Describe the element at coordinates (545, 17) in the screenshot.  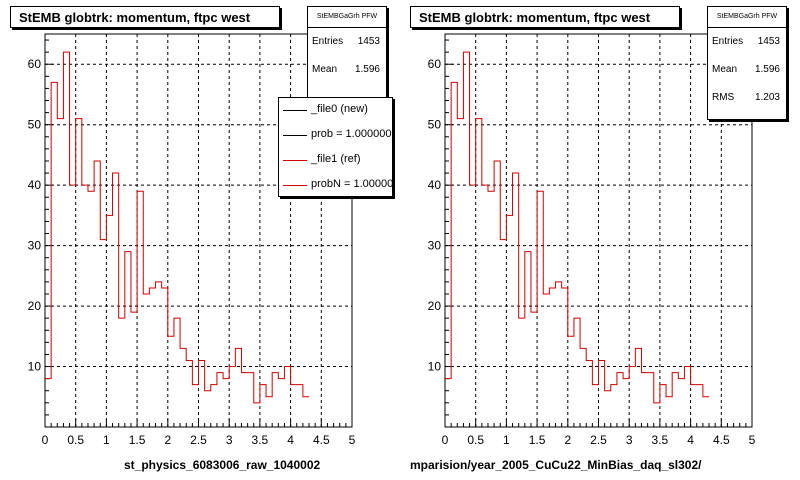
I see `right-plot-title: StEMB globtrk: momentum, ftpc west` at that location.